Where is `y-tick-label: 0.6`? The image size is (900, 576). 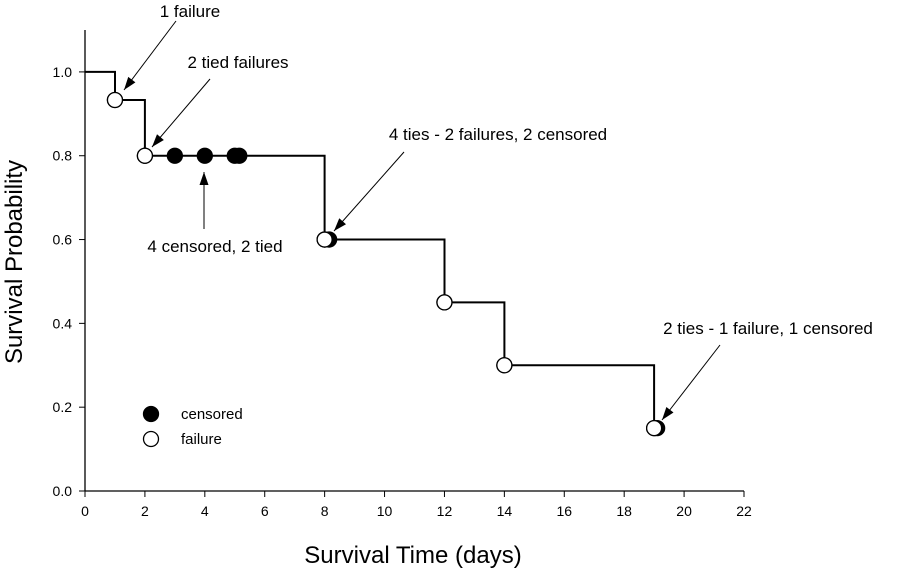
y-tick-label: 0.6 is located at coordinates (63, 240).